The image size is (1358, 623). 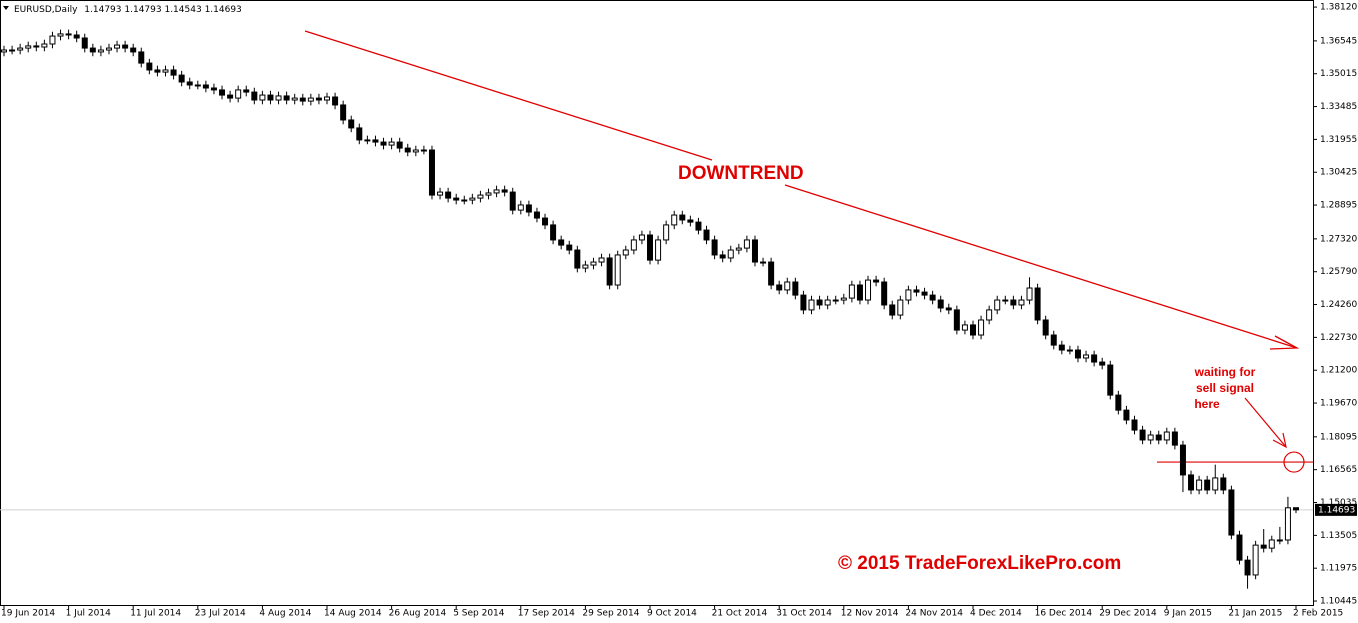 I want to click on y-tick-label: 1.31955, so click(x=1338, y=140).